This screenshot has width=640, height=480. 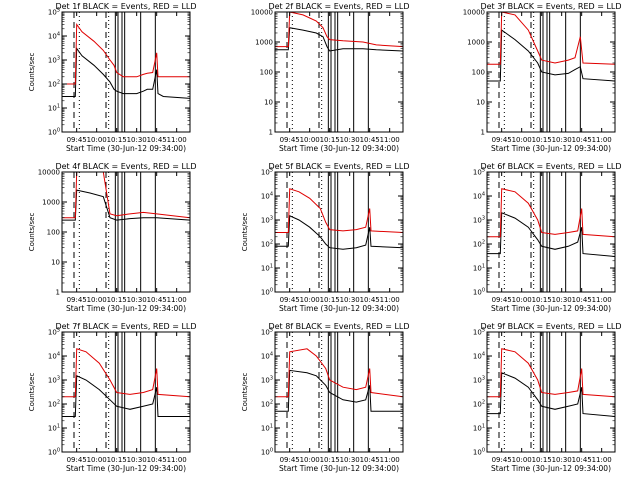 What do you see at coordinates (125, 326) in the screenshot?
I see `panel-title: Det 7f BLACK = Events, RED = LLD` at bounding box center [125, 326].